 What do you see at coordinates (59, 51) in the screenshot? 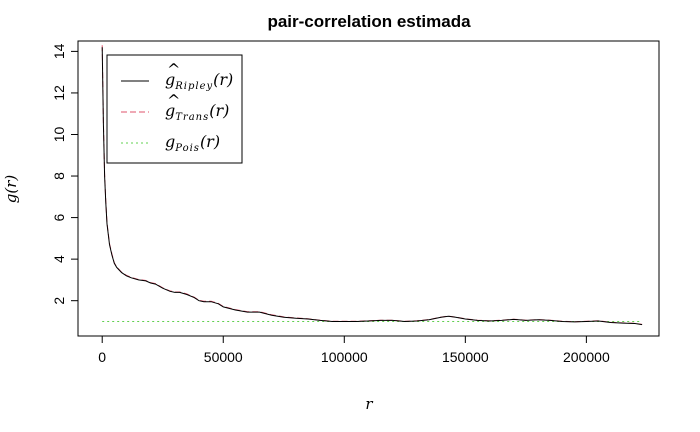
I see `y-tick-label: 14` at bounding box center [59, 51].